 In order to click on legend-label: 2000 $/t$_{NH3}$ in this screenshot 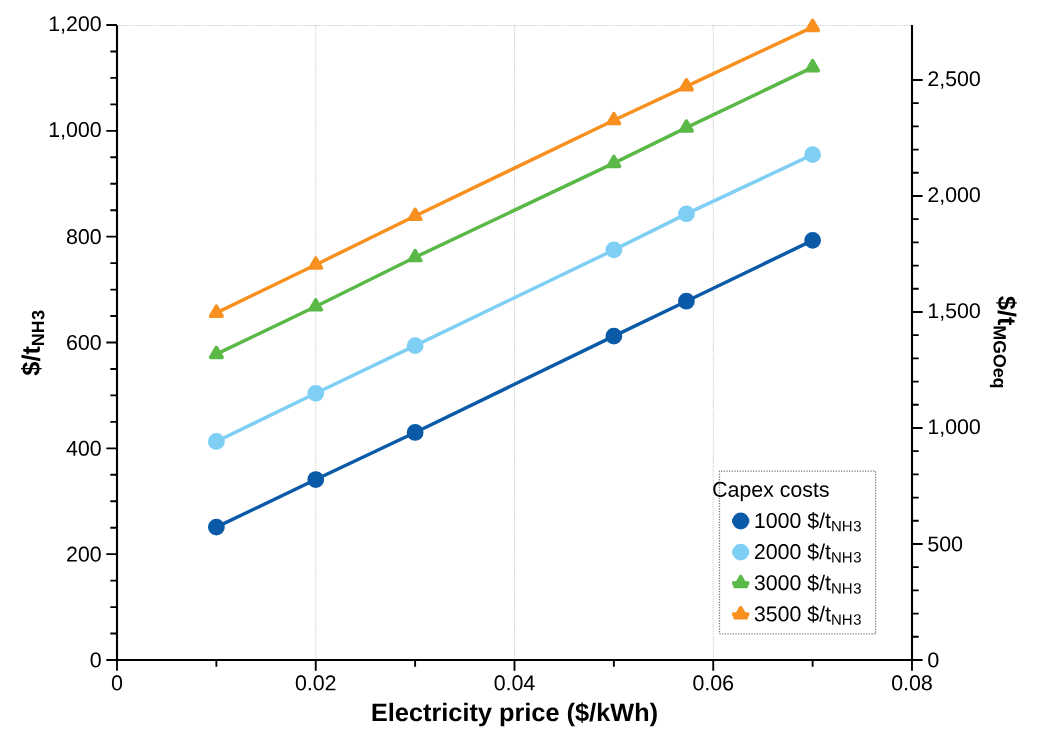, I will do `click(807, 553)`.